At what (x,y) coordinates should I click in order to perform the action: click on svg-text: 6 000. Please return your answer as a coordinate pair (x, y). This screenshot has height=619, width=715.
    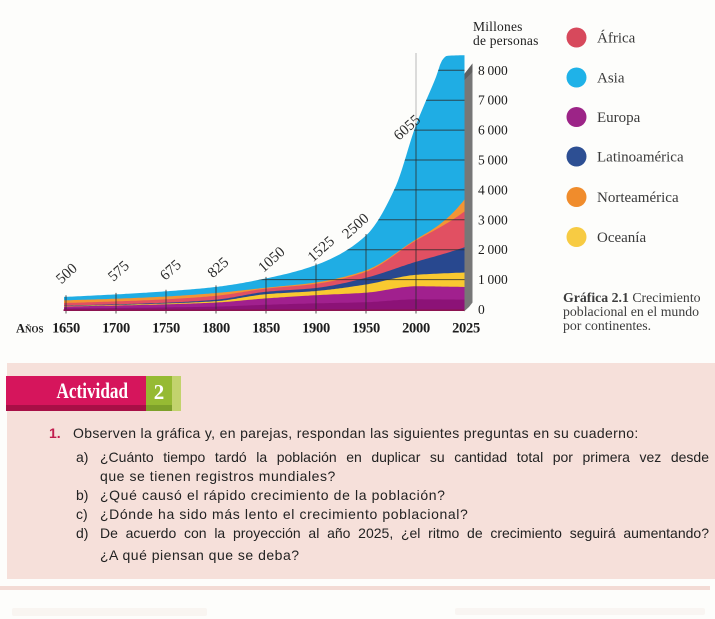
    Looking at the image, I should click on (493, 130).